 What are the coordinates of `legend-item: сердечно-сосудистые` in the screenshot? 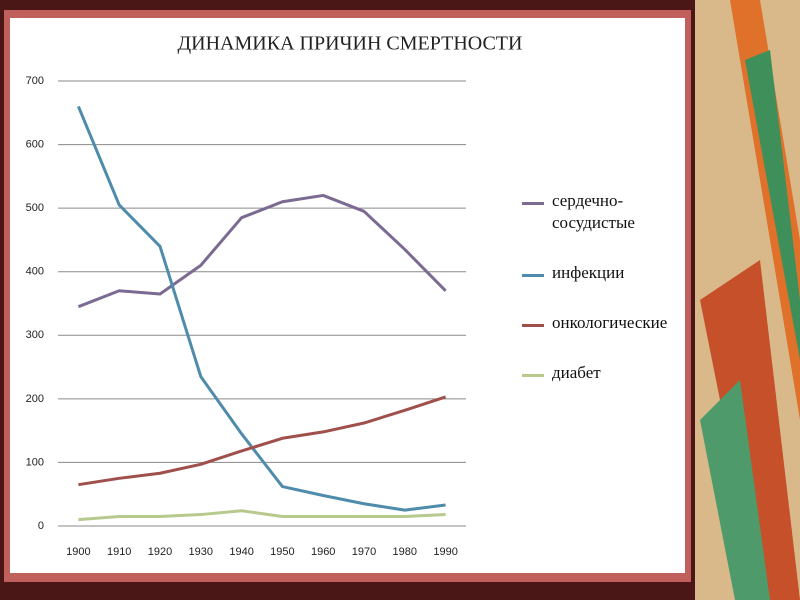 It's located at (602, 212).